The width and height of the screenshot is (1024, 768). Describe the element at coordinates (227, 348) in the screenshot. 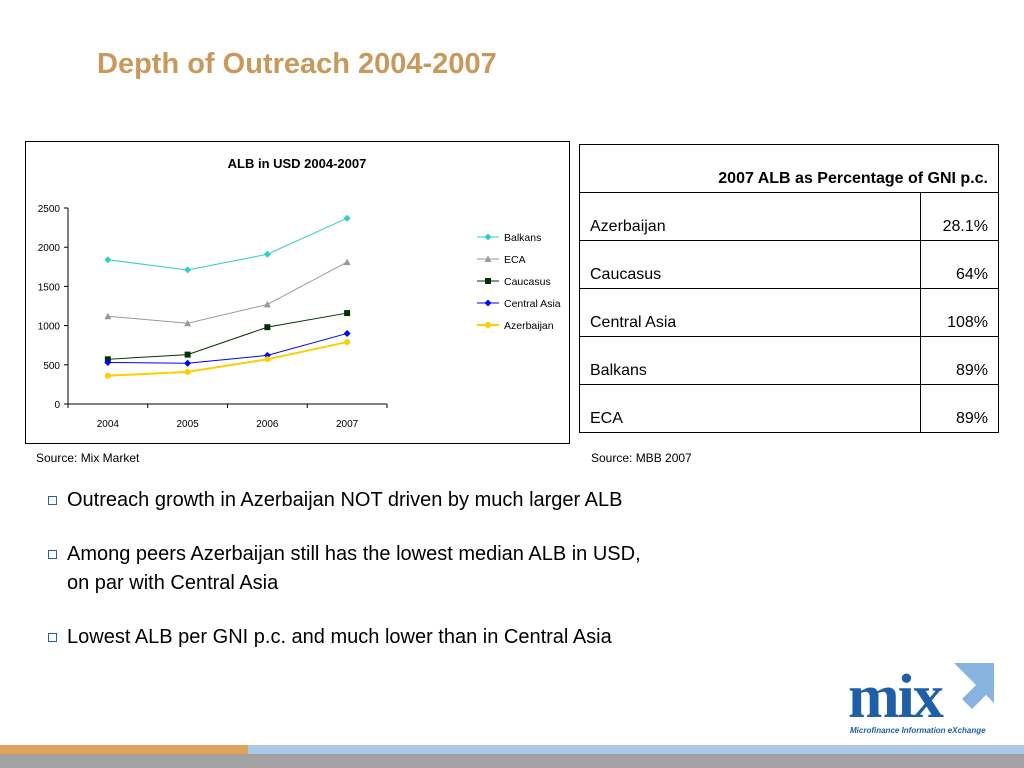

I see `series-line-central-asia` at that location.